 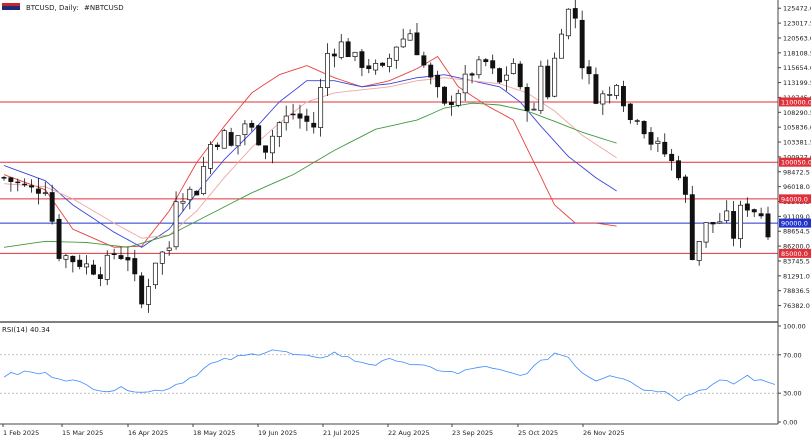 What do you see at coordinates (797, 68) in the screenshot?
I see `price-tick-label: 115654.0` at bounding box center [797, 68].